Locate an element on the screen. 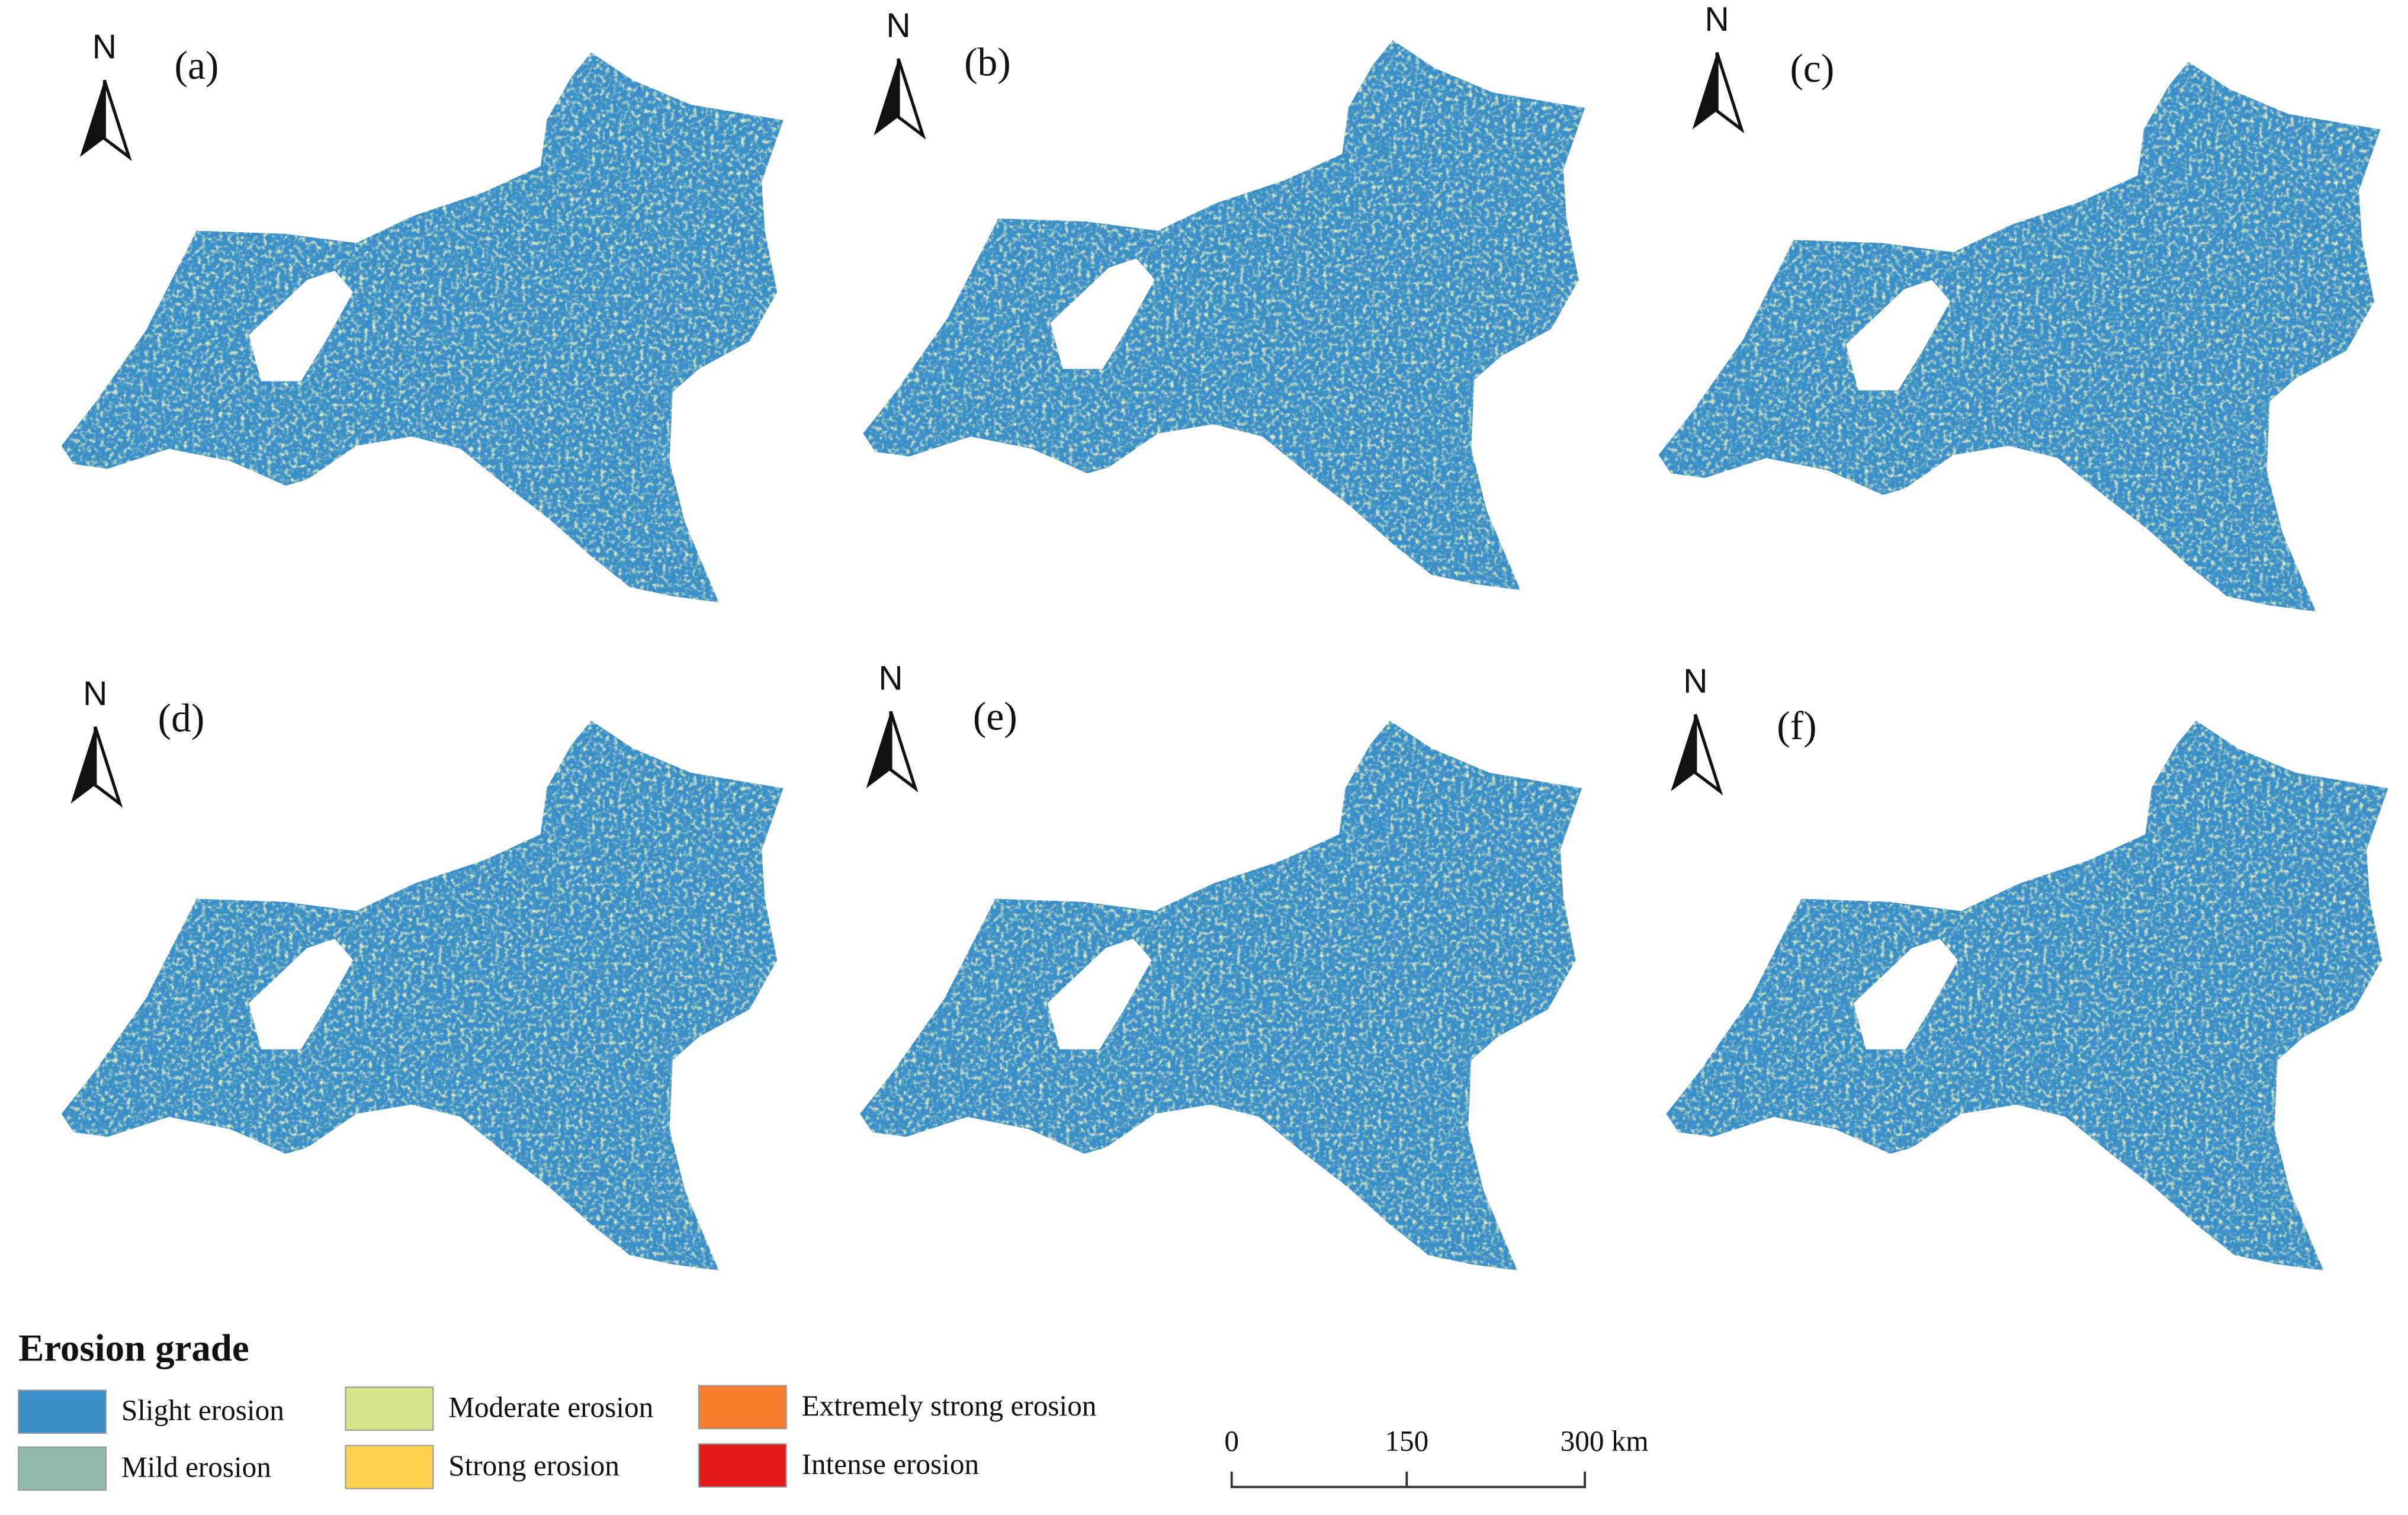  legend-title: Erosion grade is located at coordinates (133, 1348).